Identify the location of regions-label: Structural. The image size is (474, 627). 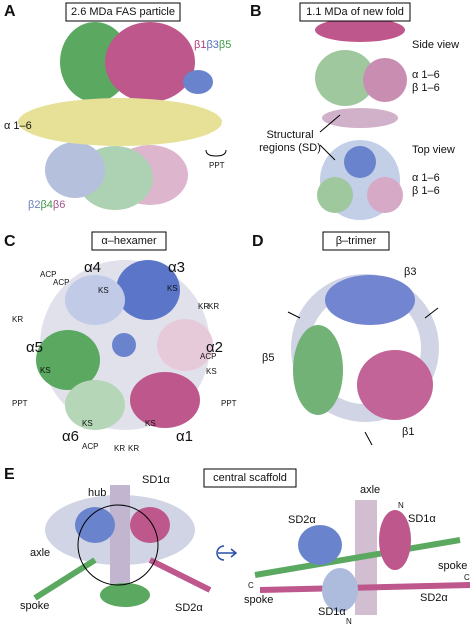
(289, 135).